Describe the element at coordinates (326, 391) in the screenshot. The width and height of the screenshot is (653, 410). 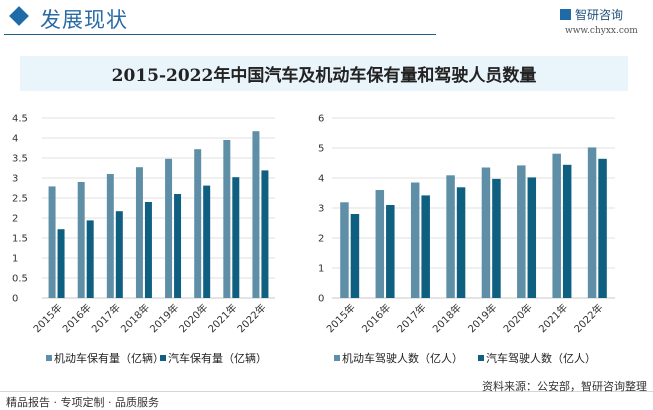
I see `footer-divider` at that location.